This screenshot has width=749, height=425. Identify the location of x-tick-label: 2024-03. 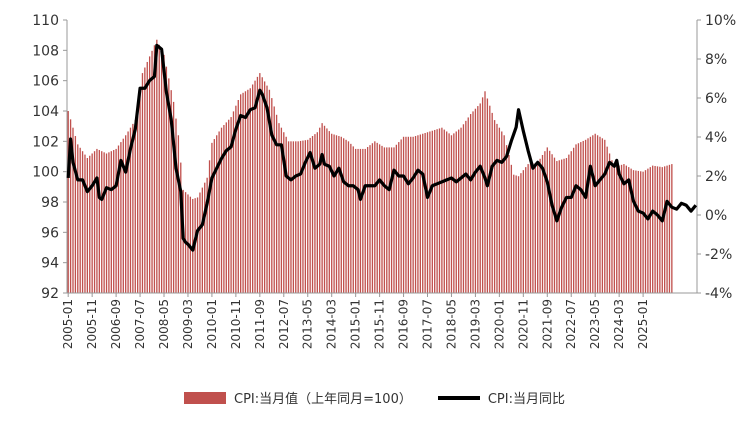
(619, 324).